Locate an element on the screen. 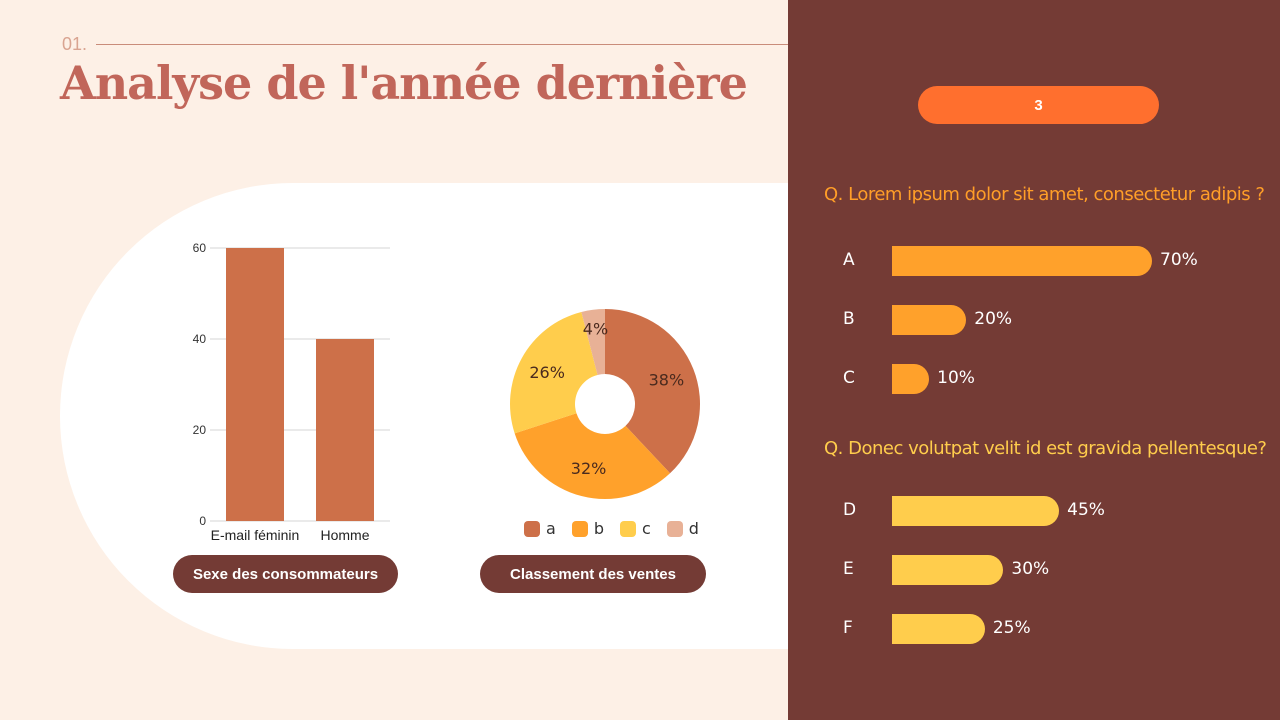 This screenshot has height=720, width=1280. y-tick-label: 60 is located at coordinates (200, 248).